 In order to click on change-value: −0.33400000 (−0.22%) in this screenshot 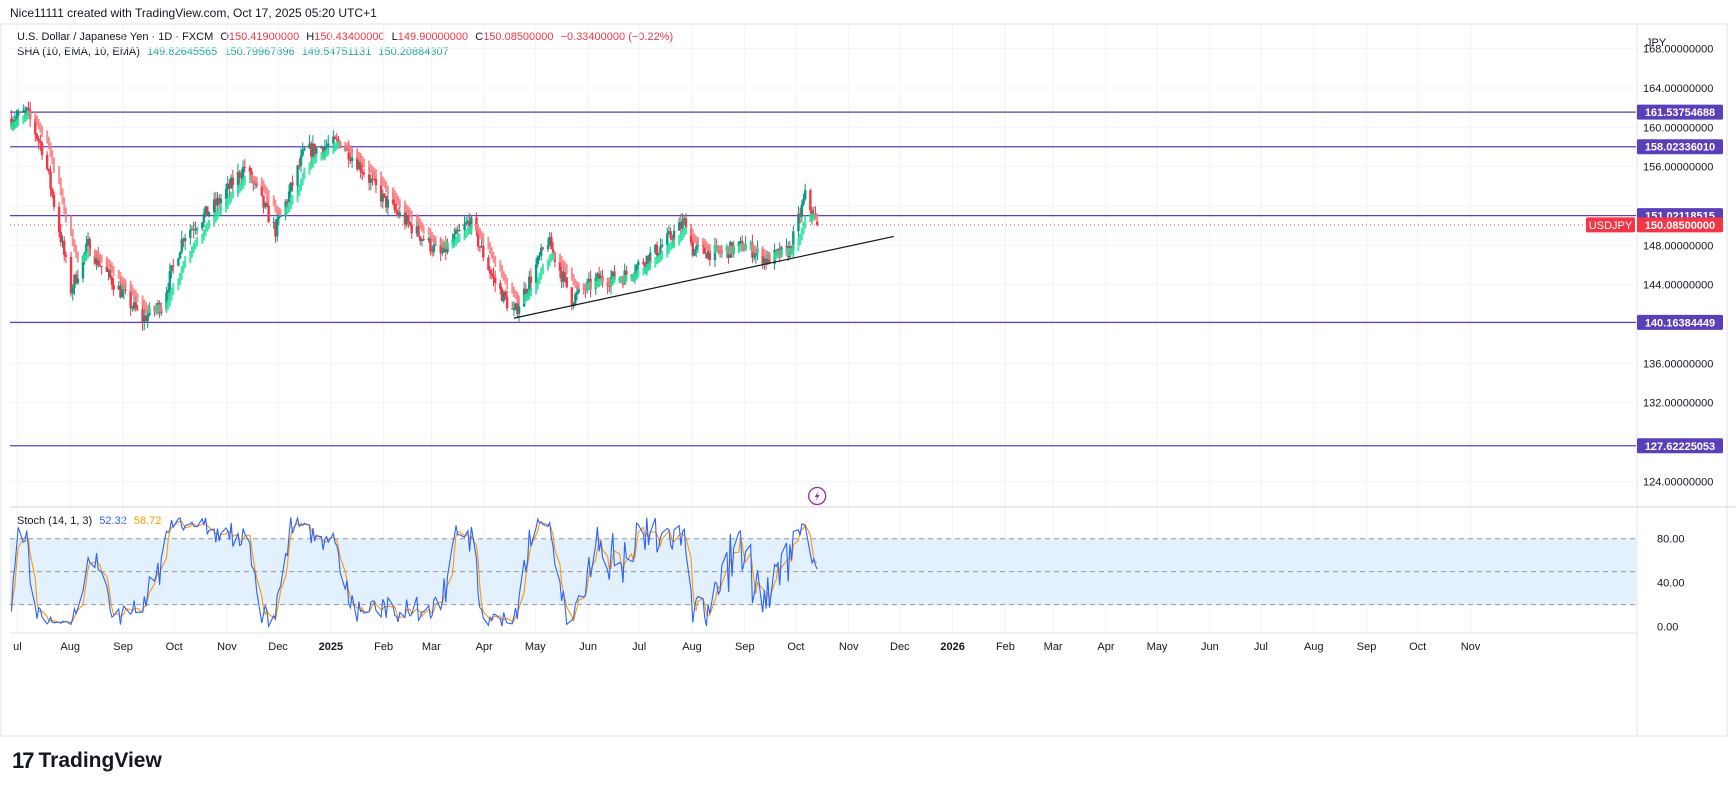, I will do `click(617, 37)`.